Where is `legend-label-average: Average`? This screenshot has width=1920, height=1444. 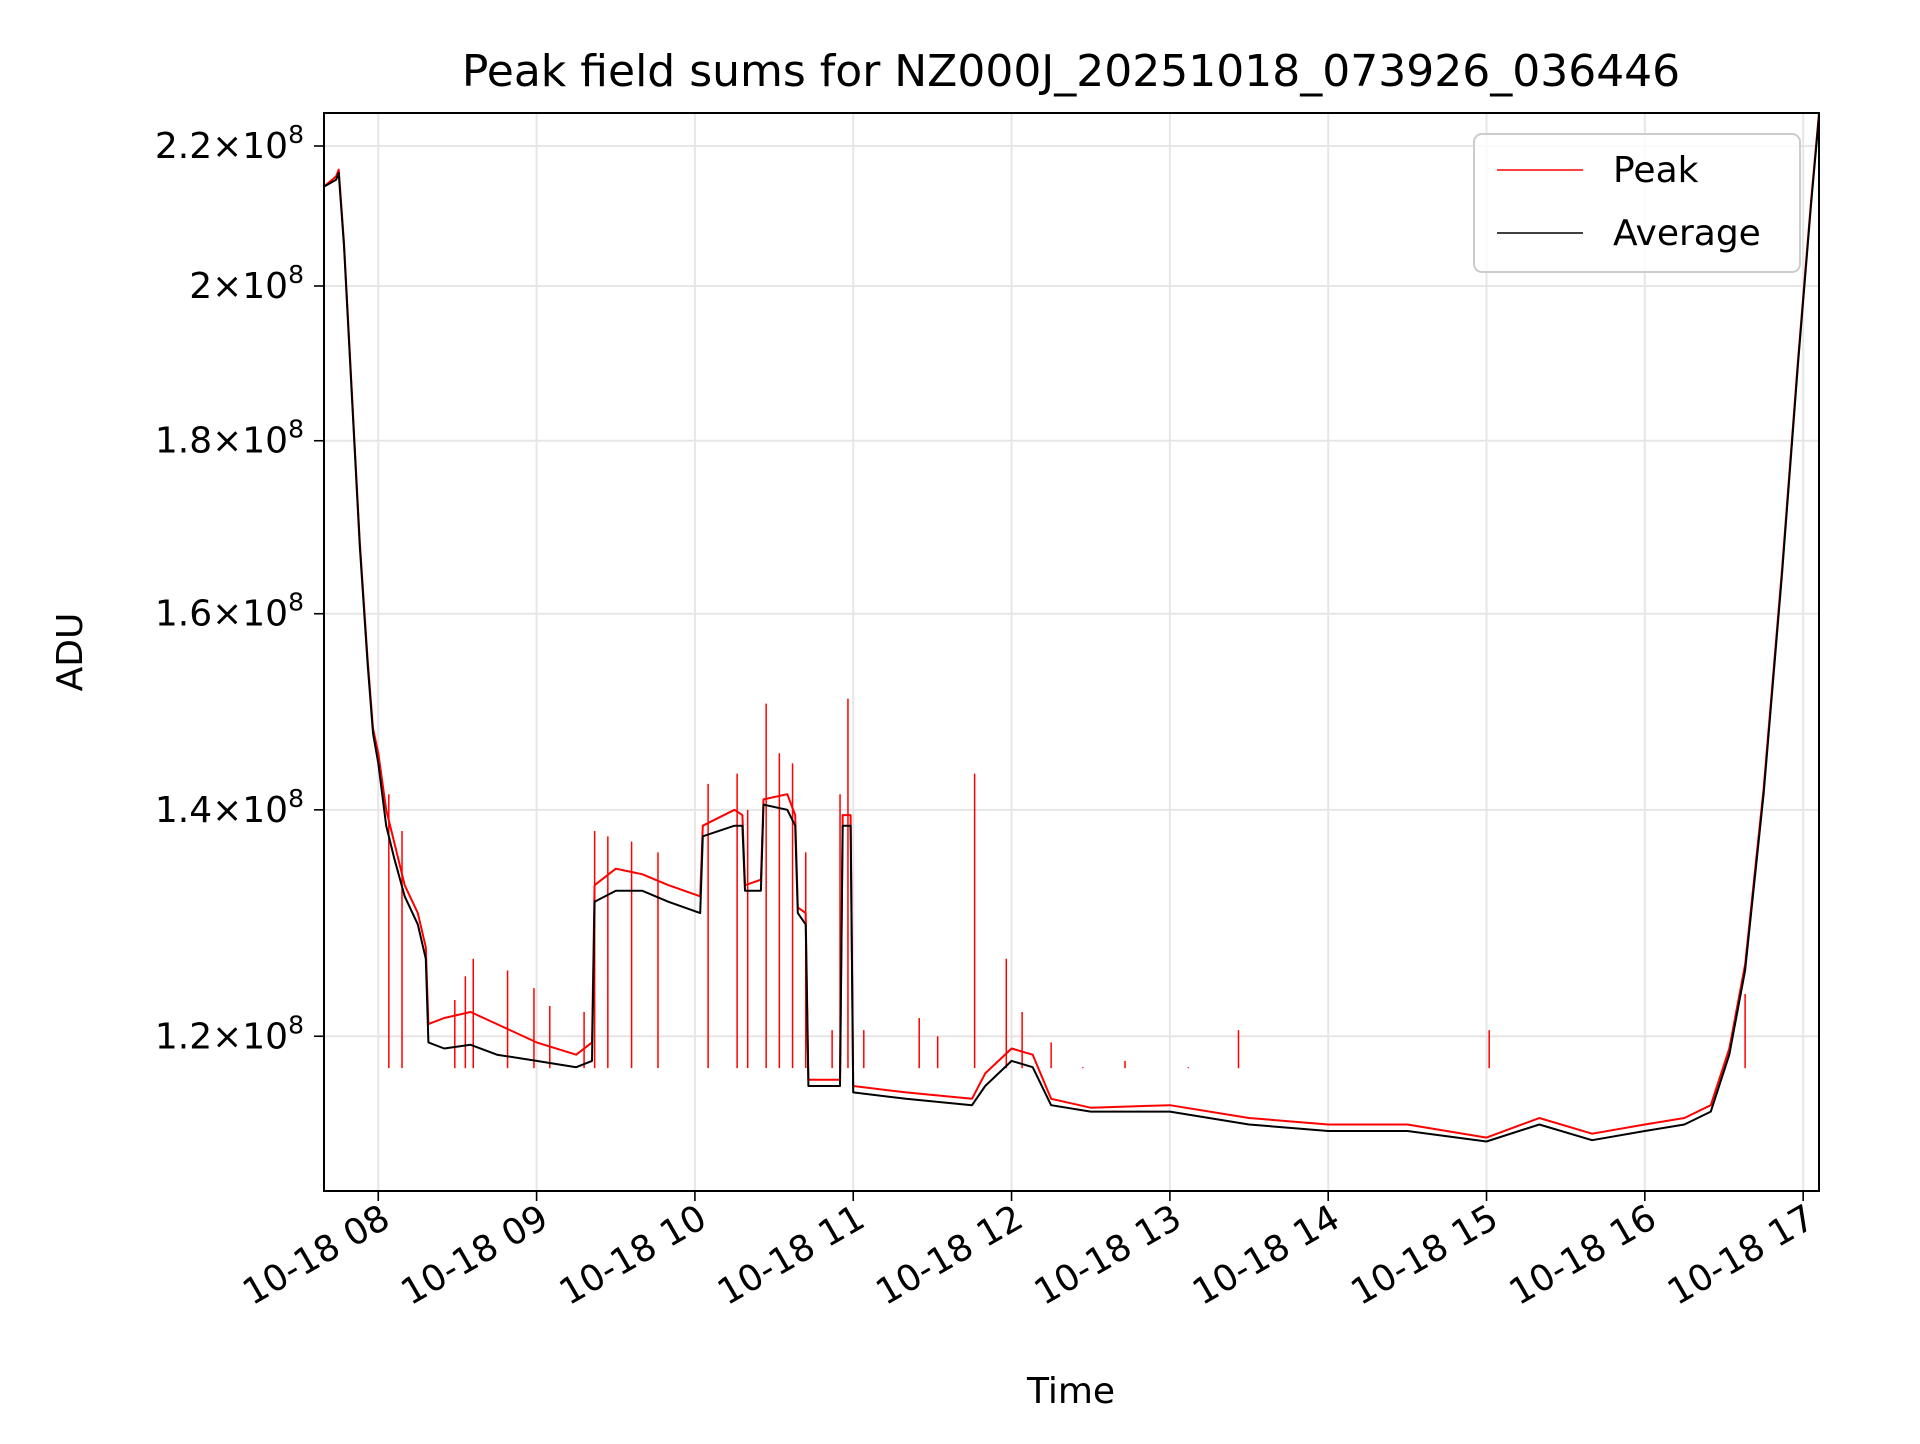
legend-label-average: Average is located at coordinates (1687, 233).